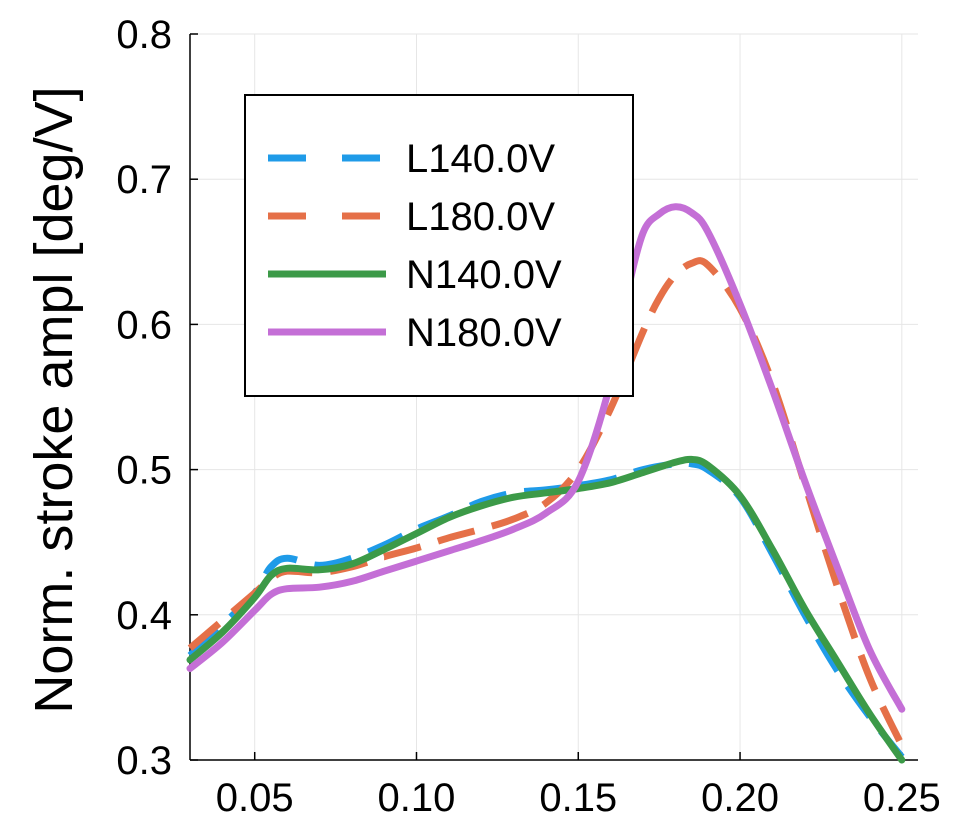  I want to click on legend-label-l140-0v: L140.0V, so click(480, 159).